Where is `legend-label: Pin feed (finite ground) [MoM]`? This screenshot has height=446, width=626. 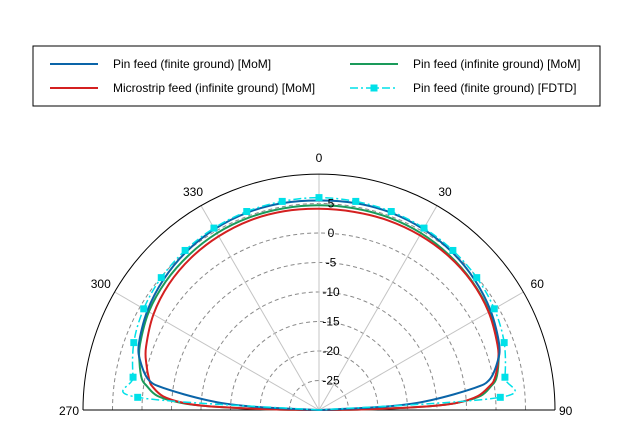 legend-label: Pin feed (finite ground) [MoM] is located at coordinates (192, 64).